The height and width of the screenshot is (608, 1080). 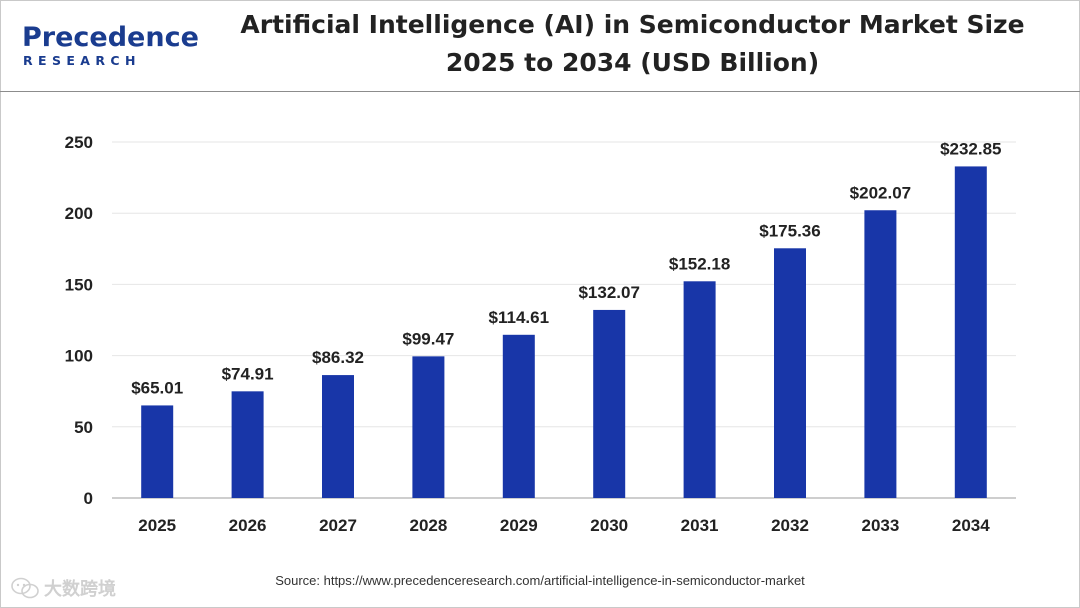 I want to click on x-tick-label: 2031, so click(x=700, y=525).